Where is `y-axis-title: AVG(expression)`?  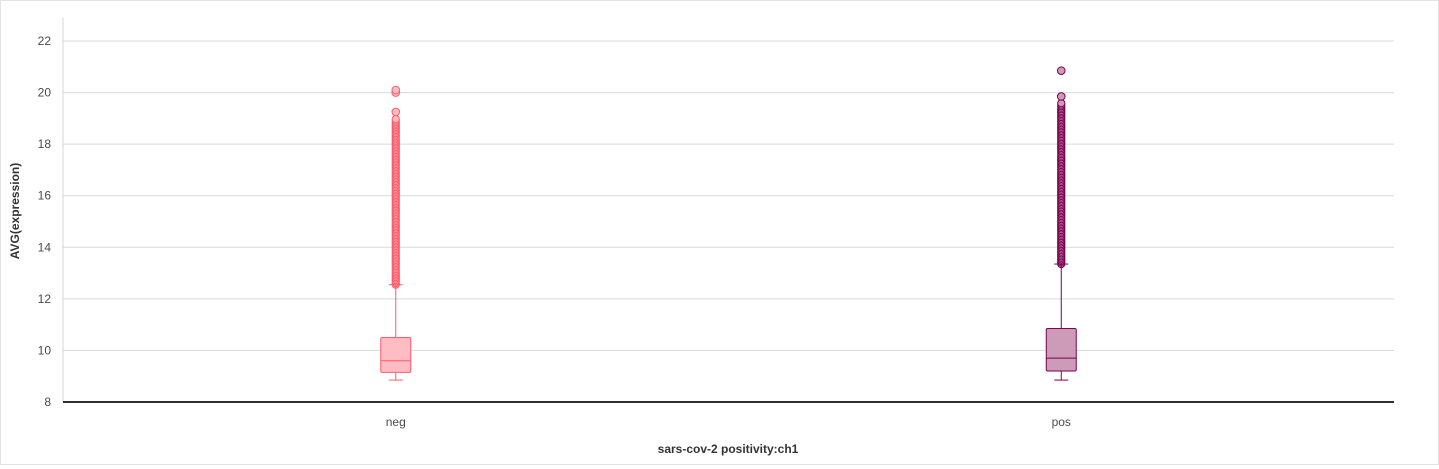
y-axis-title: AVG(expression) is located at coordinates (15, 211).